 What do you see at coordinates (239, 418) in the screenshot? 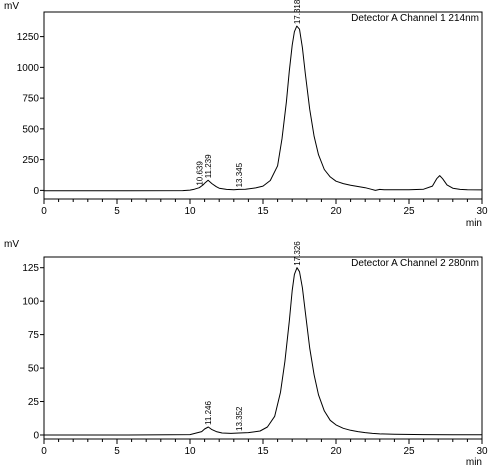
I see `peak-label: 13.352` at bounding box center [239, 418].